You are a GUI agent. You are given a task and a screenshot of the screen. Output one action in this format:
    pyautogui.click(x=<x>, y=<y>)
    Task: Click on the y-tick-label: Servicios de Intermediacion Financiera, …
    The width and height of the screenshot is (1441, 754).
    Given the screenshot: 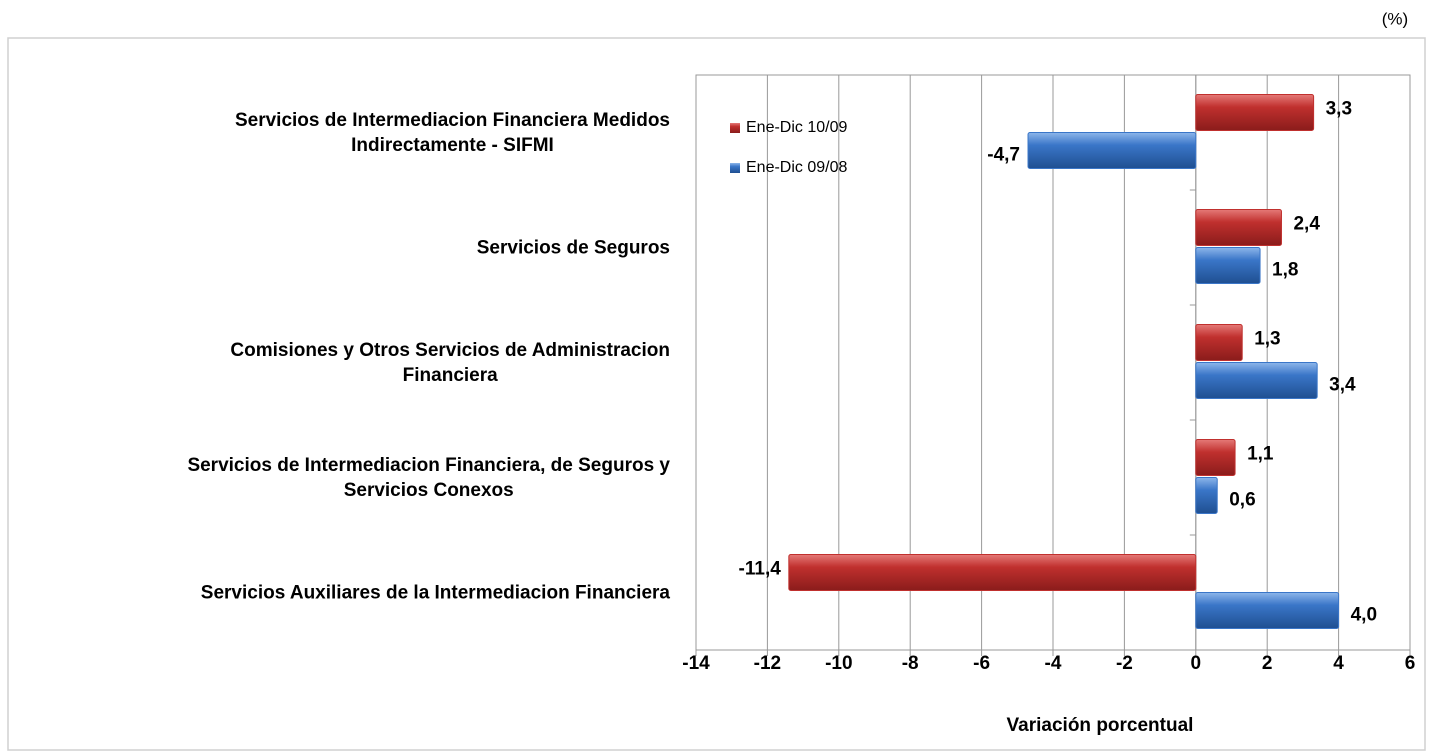 What is the action you would take?
    pyautogui.click(x=428, y=478)
    